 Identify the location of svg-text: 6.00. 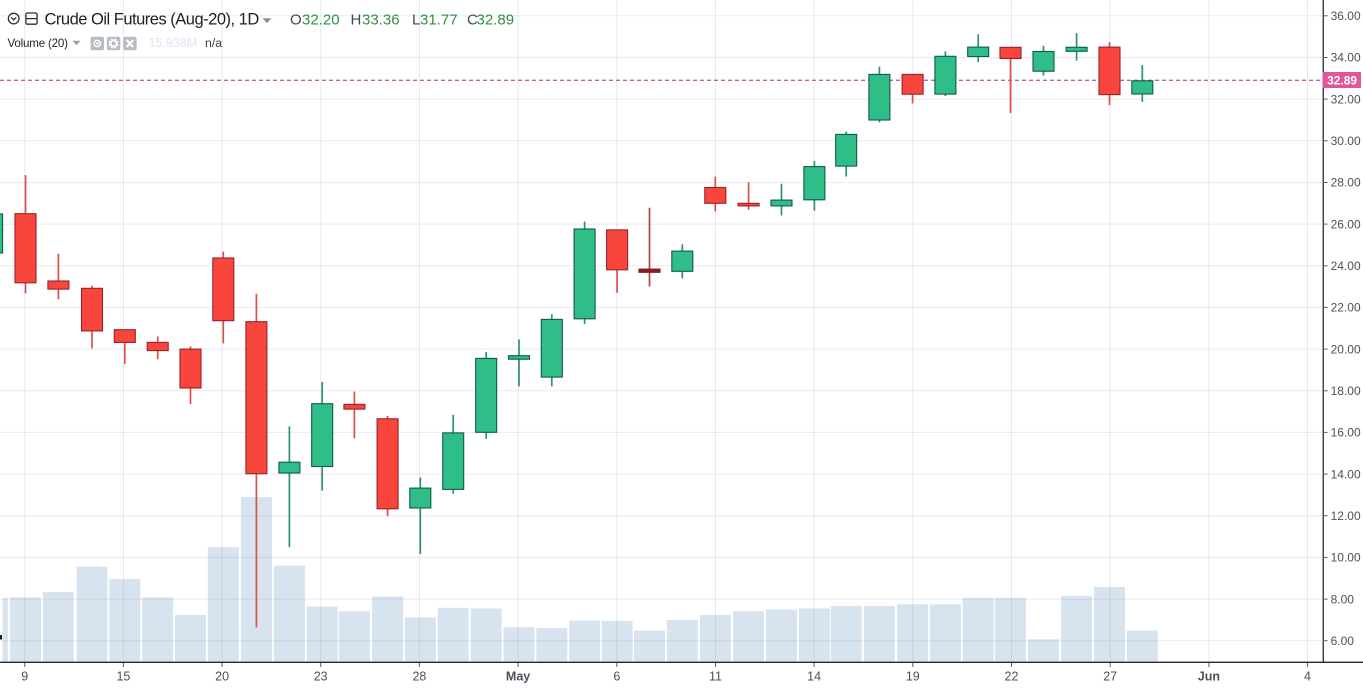
(1343, 641).